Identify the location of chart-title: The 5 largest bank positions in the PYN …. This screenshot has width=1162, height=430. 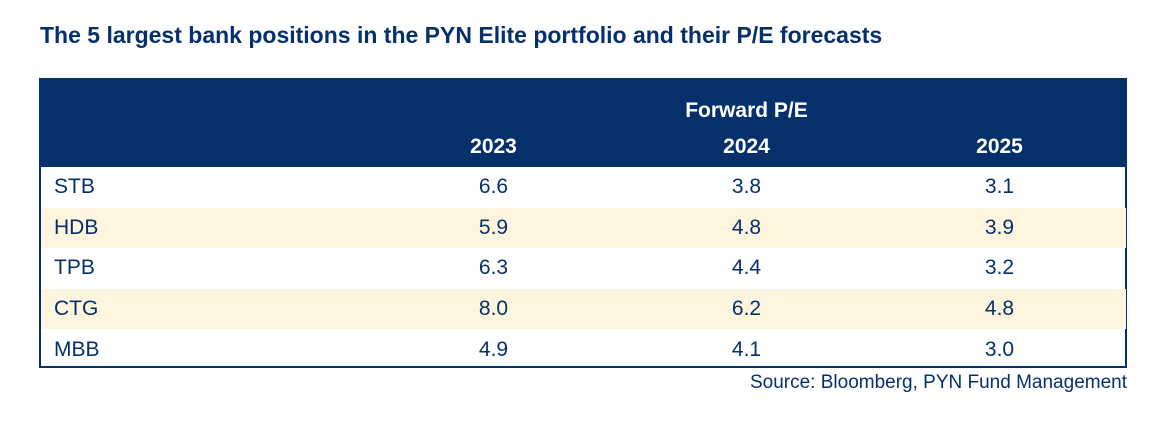
(461, 35).